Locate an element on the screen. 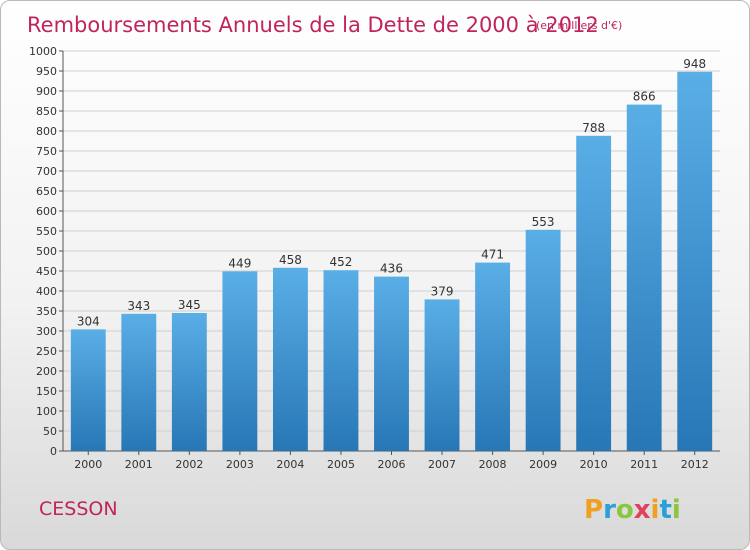 The width and height of the screenshot is (750, 550). y-tick-label: 850 is located at coordinates (46, 111).